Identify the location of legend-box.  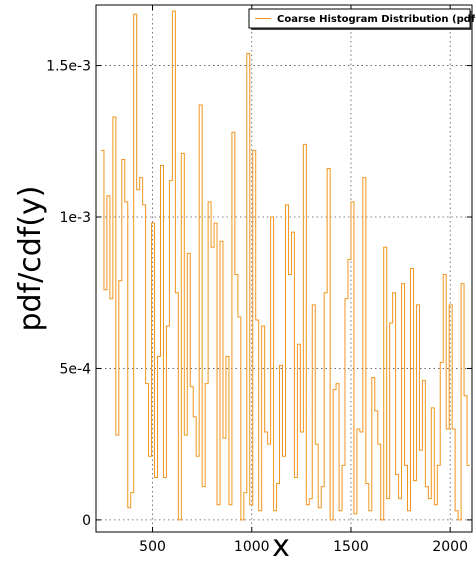
(359, 18).